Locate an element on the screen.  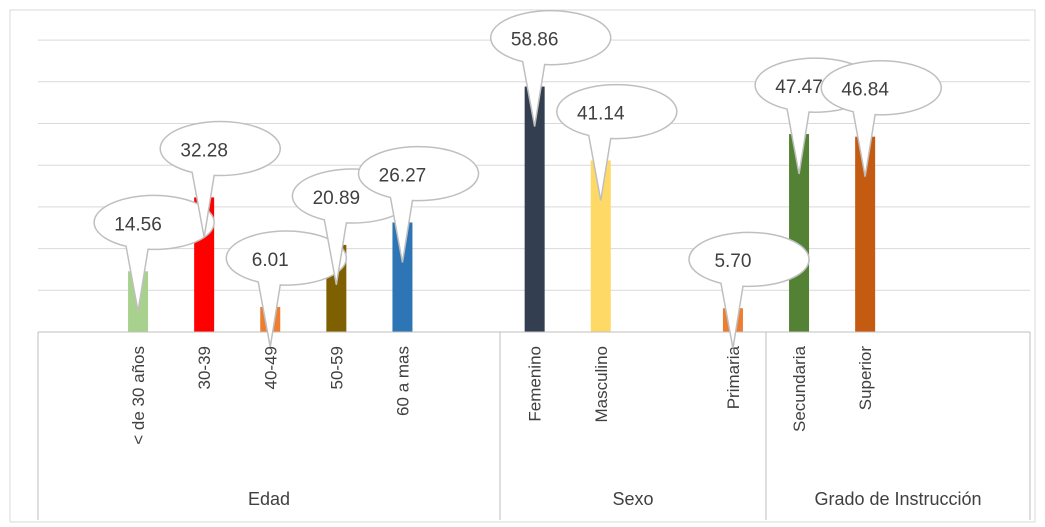
data-label: 58.86 is located at coordinates (535, 40).